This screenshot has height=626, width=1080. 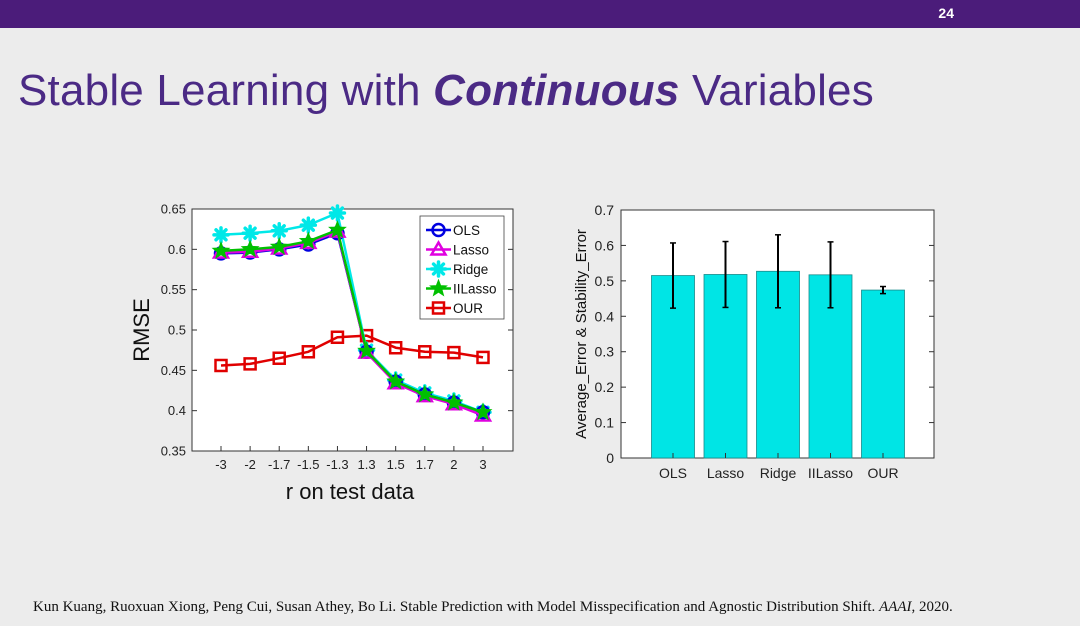 What do you see at coordinates (482, 464) in the screenshot?
I see `x-tick-label: 3` at bounding box center [482, 464].